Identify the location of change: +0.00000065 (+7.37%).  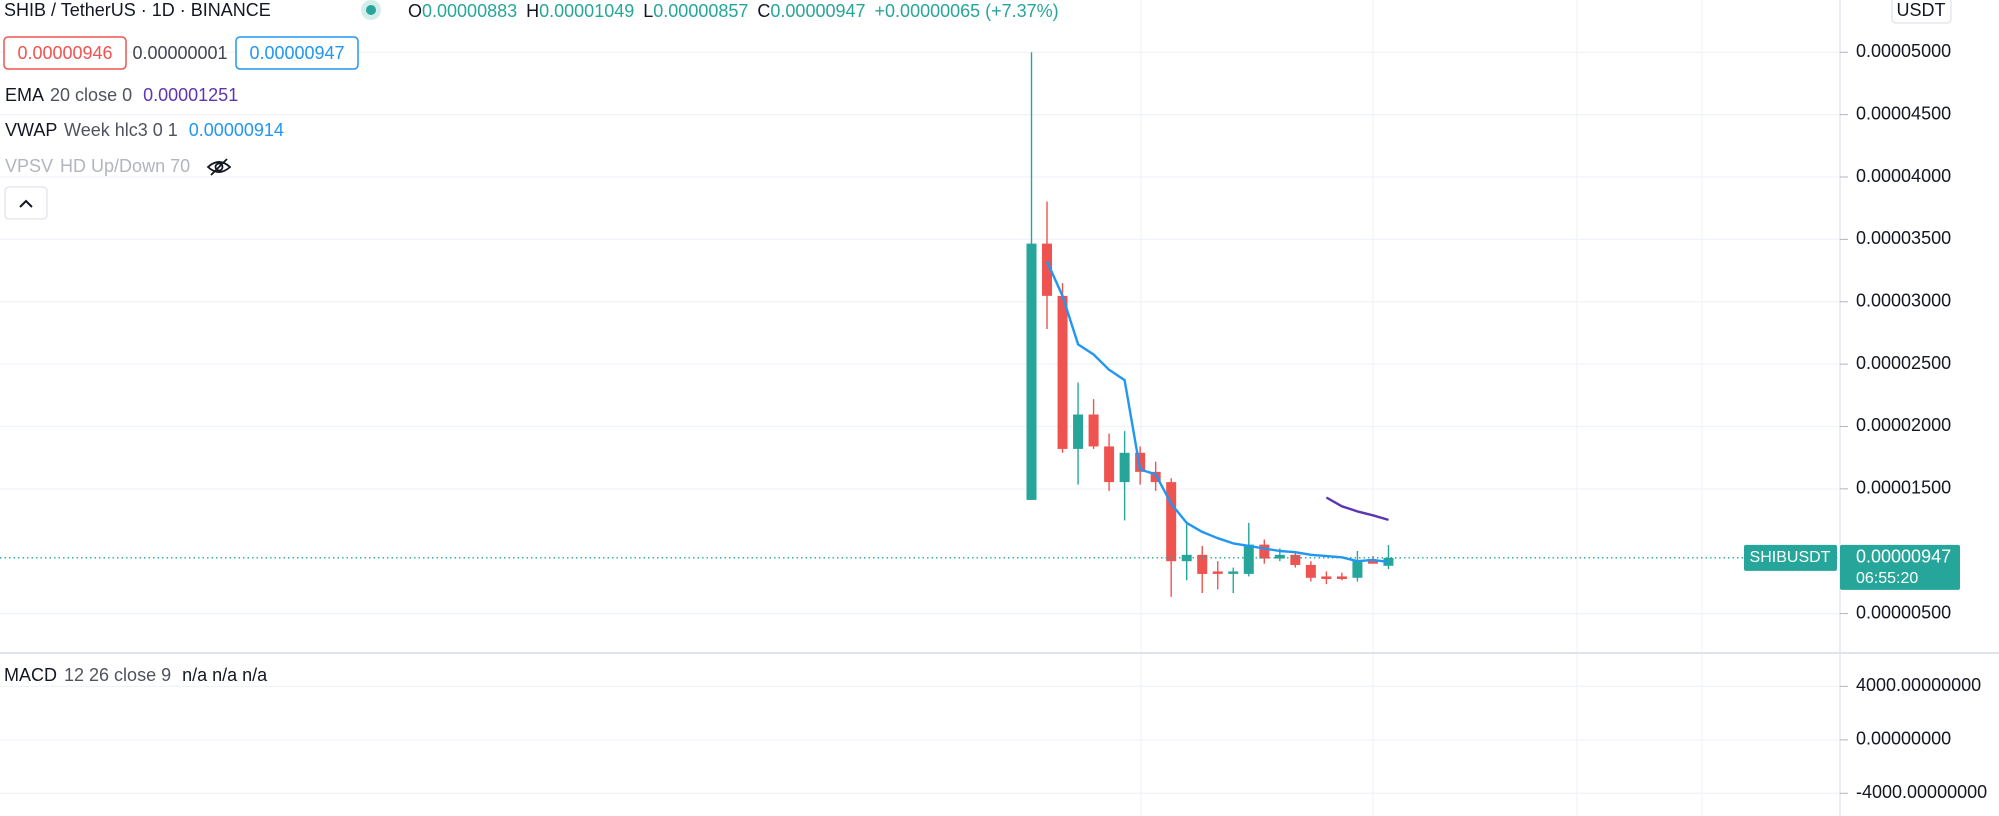
(967, 11).